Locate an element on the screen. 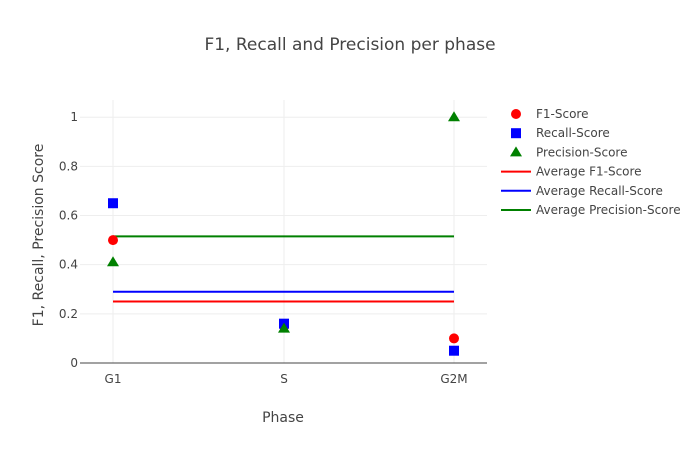  x-tick-label: G2M is located at coordinates (453, 379).